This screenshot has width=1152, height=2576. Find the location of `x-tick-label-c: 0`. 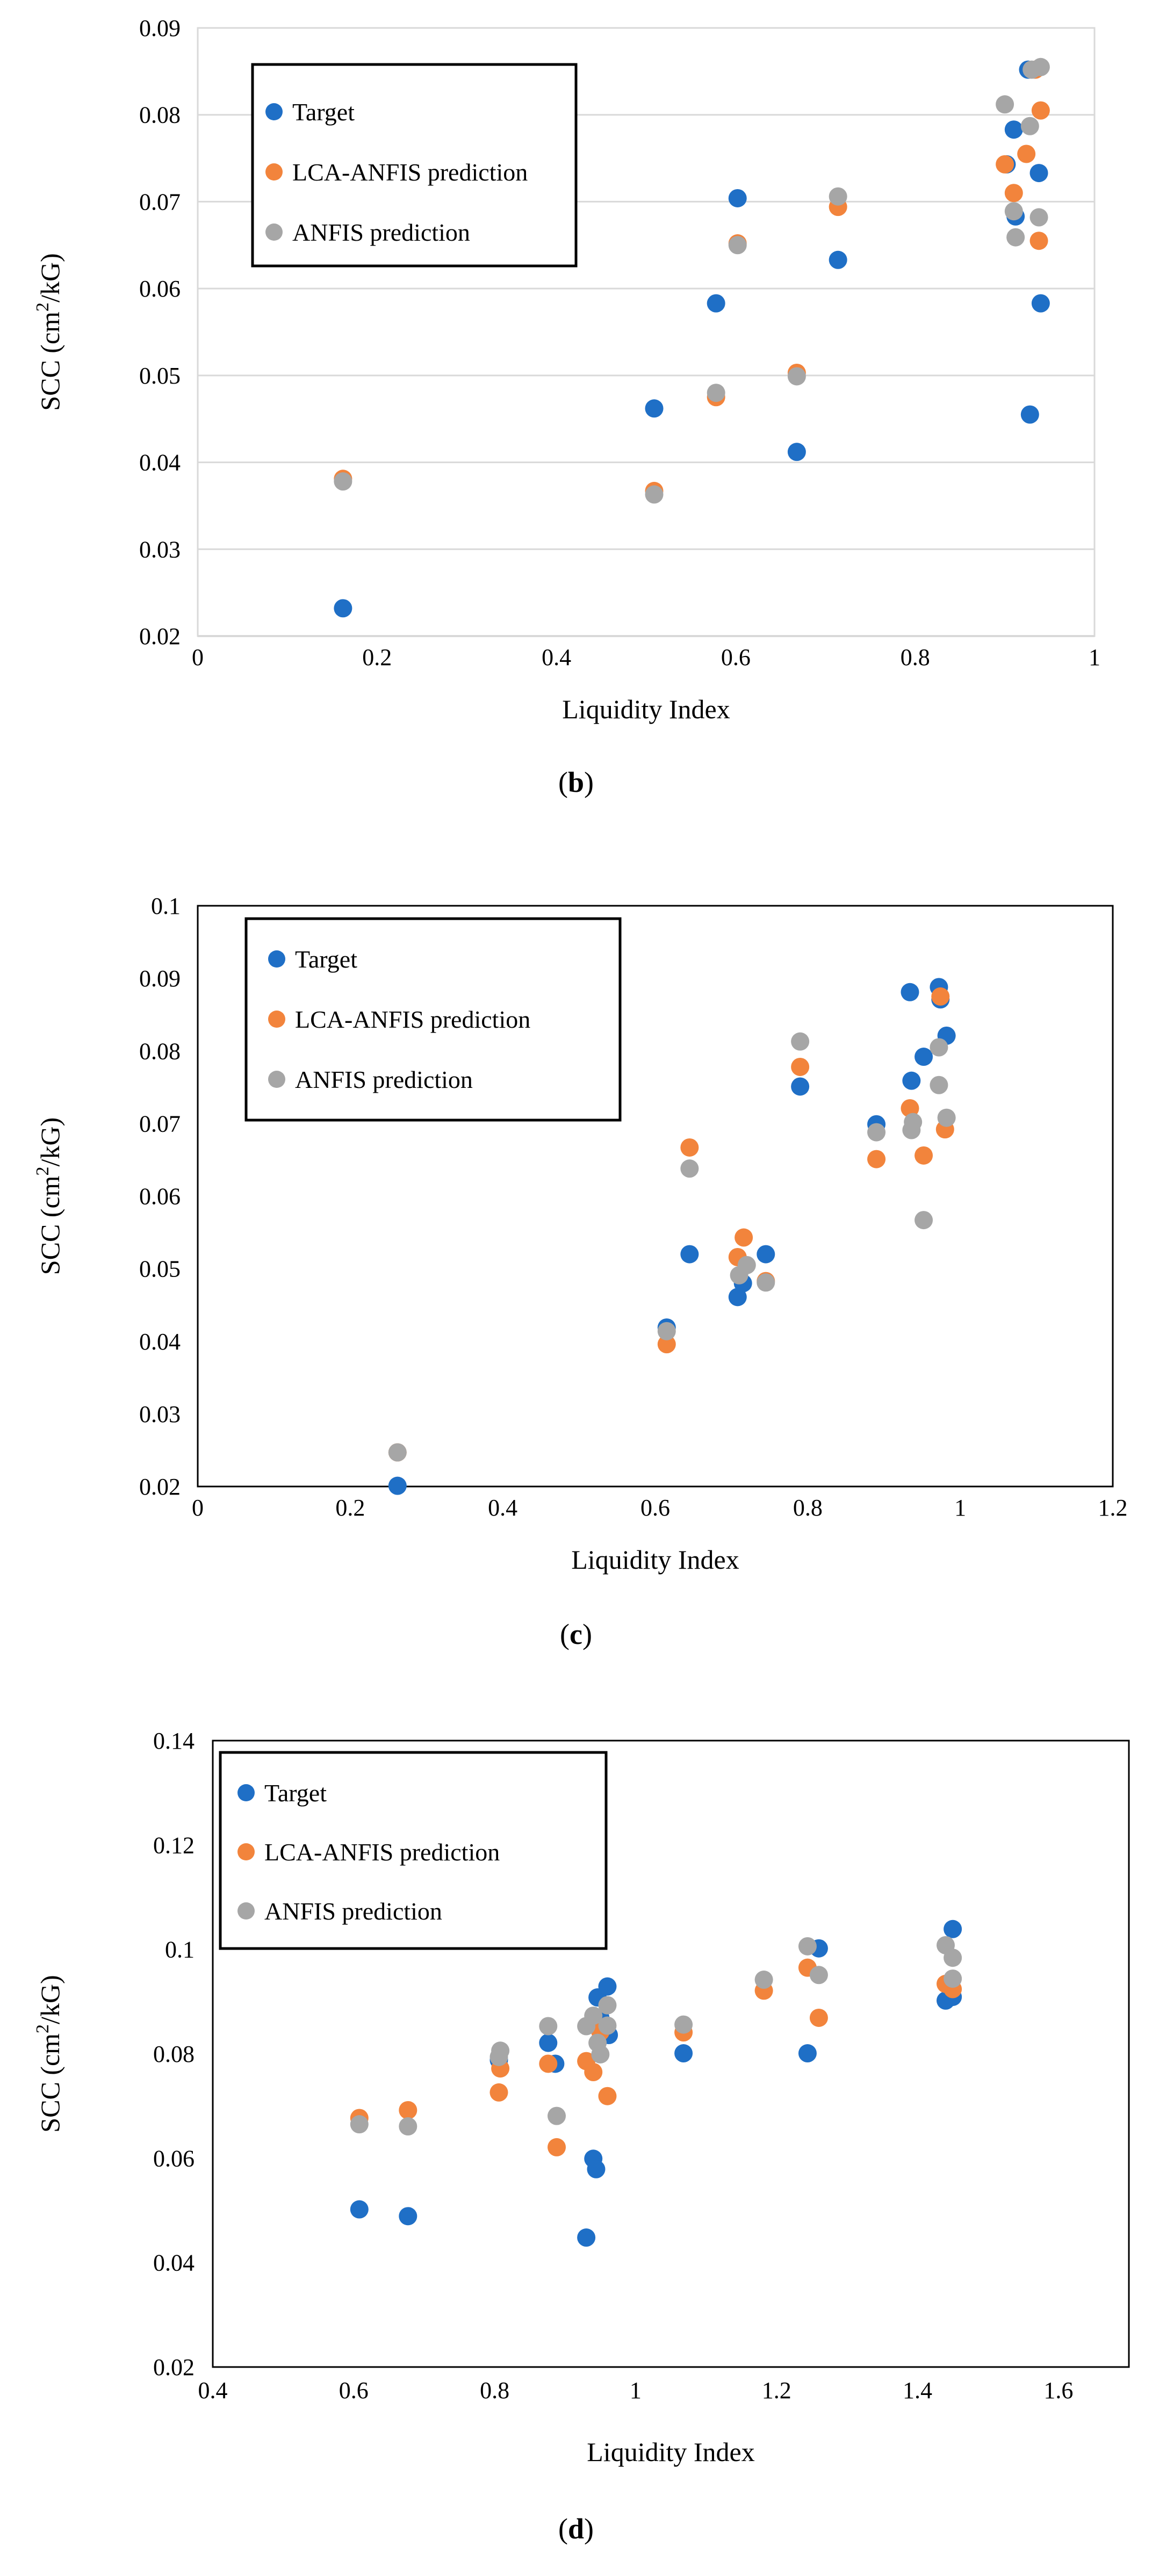

x-tick-label-c: 0 is located at coordinates (198, 1508).